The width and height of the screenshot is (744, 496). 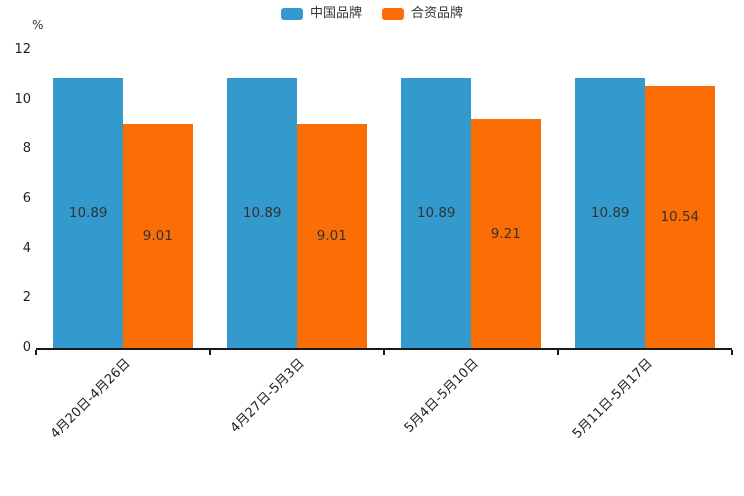 I want to click on legend-swatch-joint-venture-brand, so click(x=393, y=13).